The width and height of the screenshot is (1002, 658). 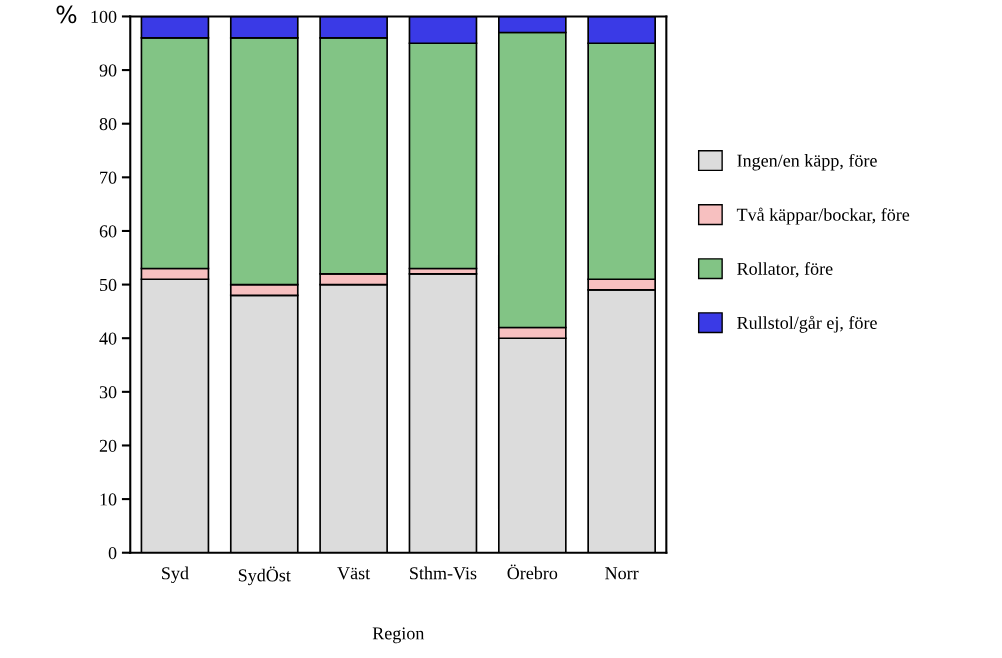 I want to click on y-axis-title: %, so click(x=66, y=14).